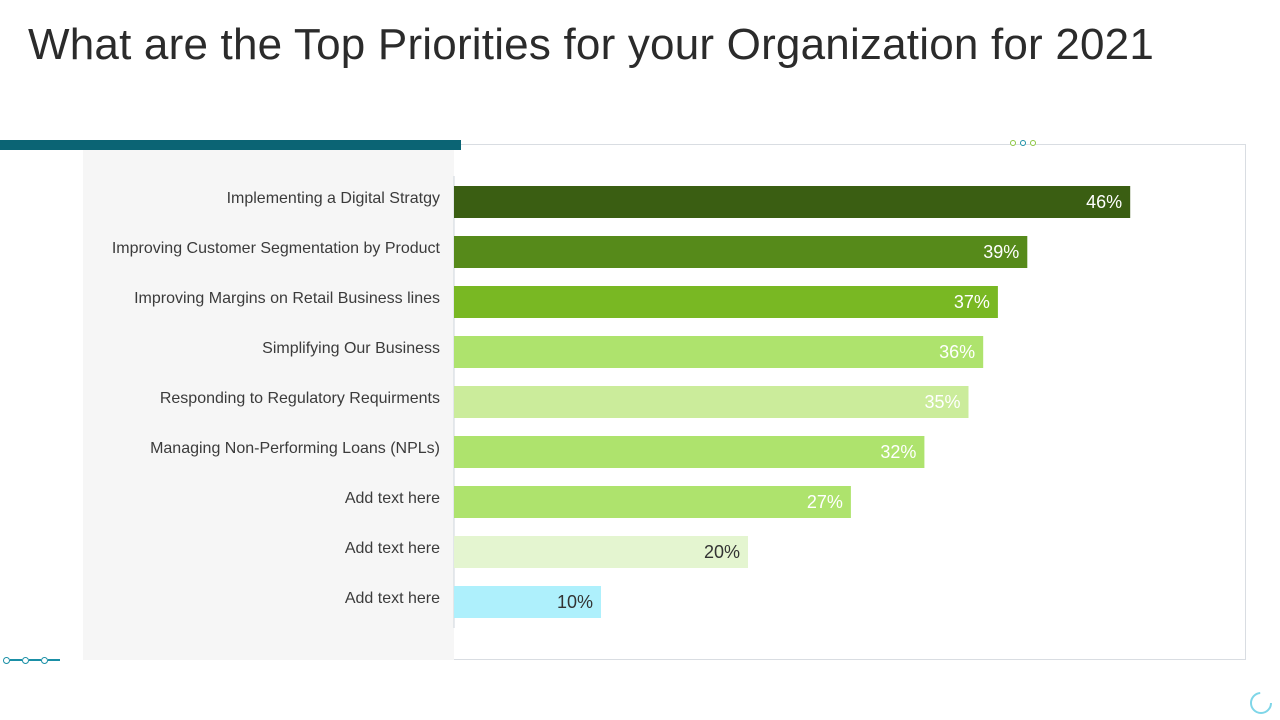 Image resolution: width=1280 pixels, height=720 pixels. I want to click on value-label: 32%, so click(898, 452).